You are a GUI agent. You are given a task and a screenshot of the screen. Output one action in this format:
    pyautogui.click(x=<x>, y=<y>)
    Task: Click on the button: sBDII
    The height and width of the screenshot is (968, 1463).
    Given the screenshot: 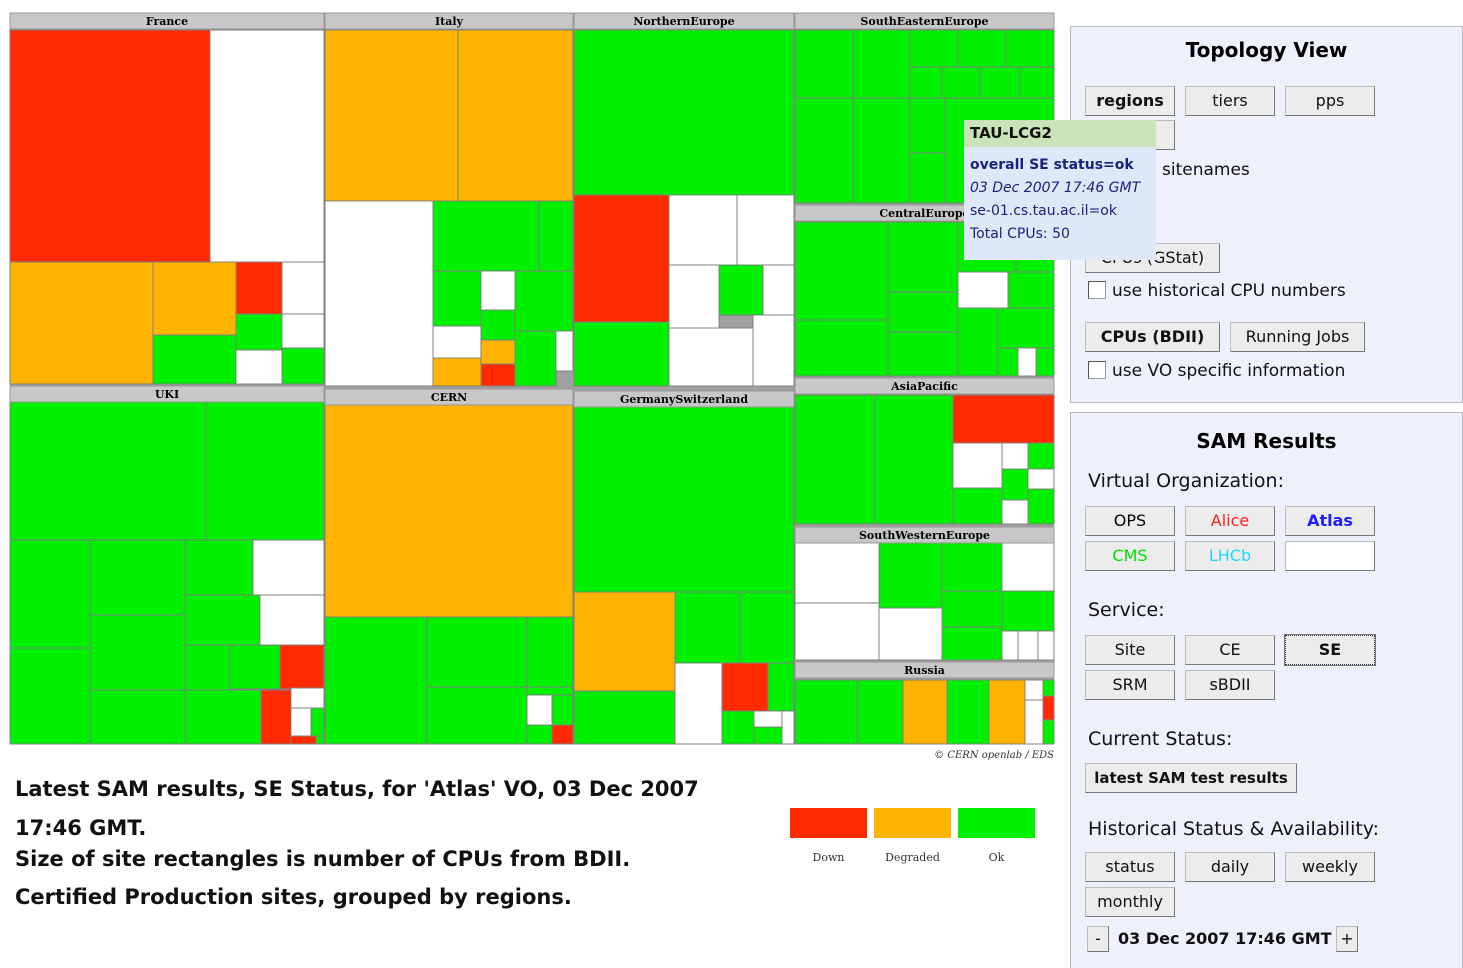 What is the action you would take?
    pyautogui.click(x=1230, y=685)
    